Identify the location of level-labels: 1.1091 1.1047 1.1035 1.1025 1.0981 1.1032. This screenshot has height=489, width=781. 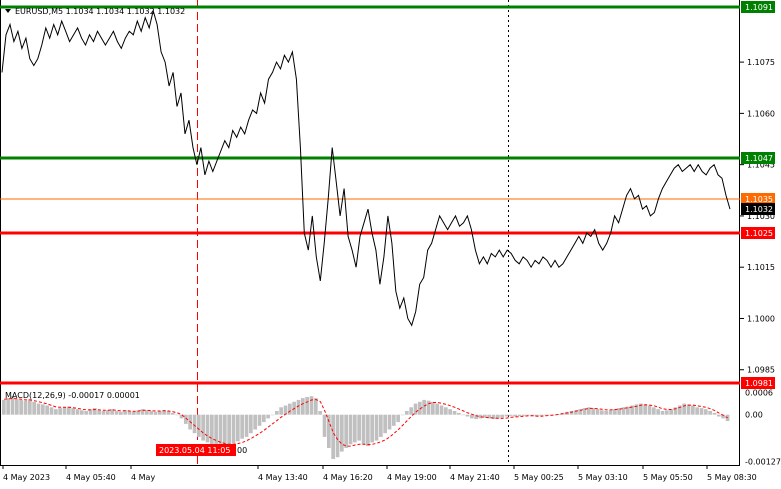
(758, 195).